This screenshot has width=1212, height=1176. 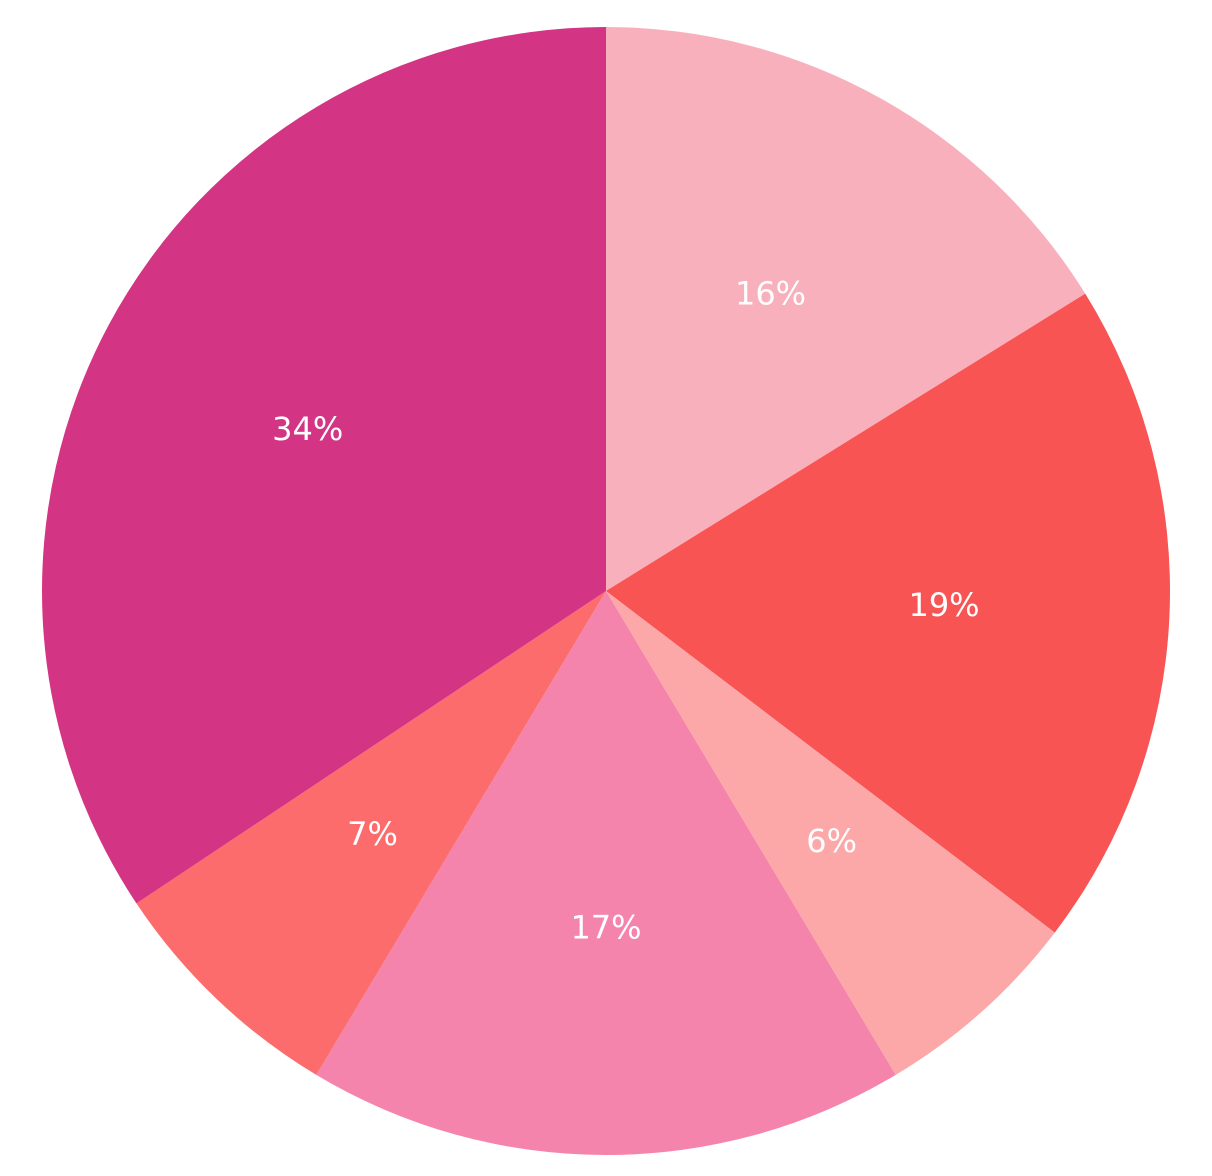 What do you see at coordinates (831, 841) in the screenshot?
I see `pie-slice-label-3: 6%` at bounding box center [831, 841].